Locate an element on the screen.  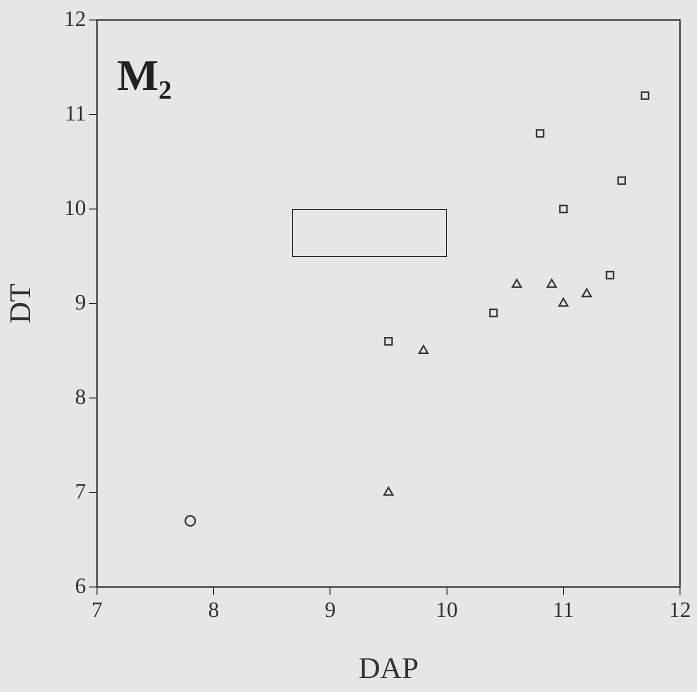
annotation: M₂ is located at coordinates (144, 75).